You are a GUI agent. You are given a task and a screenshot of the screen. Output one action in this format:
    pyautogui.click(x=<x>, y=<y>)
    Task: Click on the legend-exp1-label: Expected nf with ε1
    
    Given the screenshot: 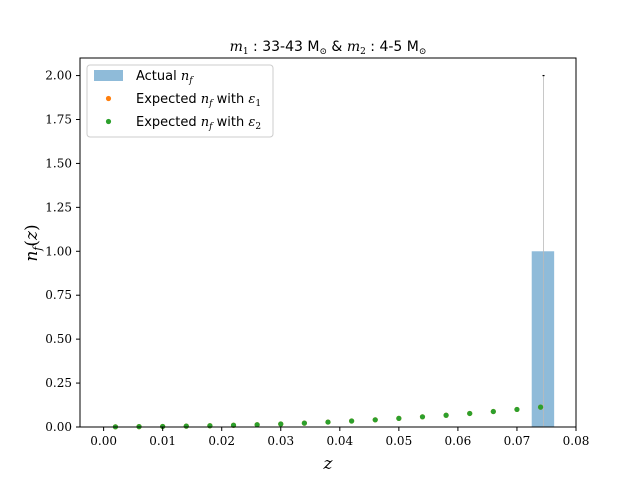 What is the action you would take?
    pyautogui.click(x=198, y=100)
    